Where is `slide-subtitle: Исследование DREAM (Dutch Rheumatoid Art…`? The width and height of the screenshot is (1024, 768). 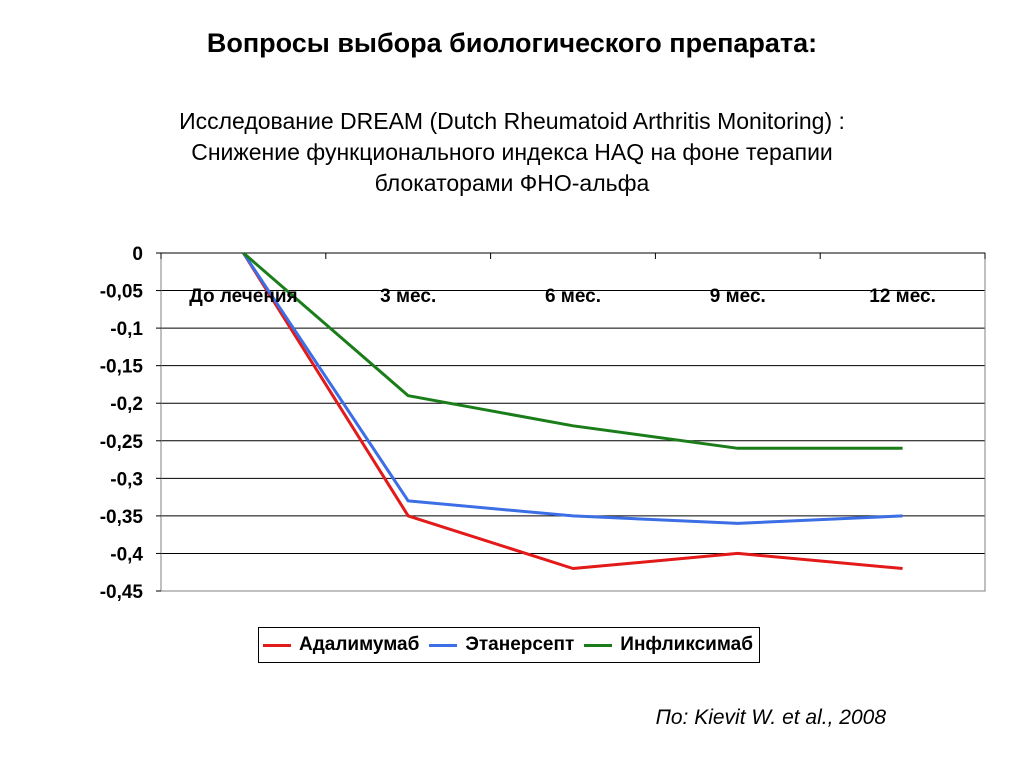 slide-subtitle: Исследование DREAM (Dutch Rheumatoid Art… is located at coordinates (512, 152).